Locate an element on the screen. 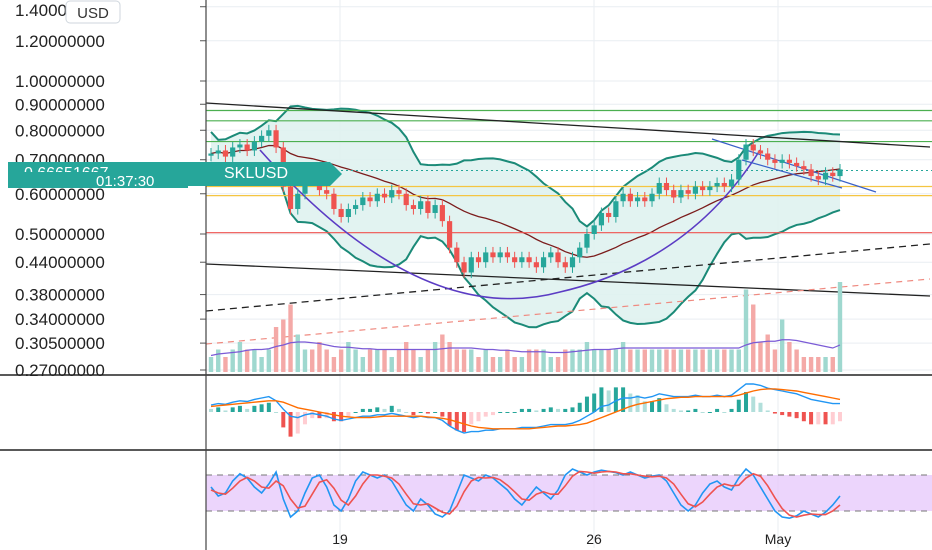  channel-line-top is located at coordinates (794, 165).